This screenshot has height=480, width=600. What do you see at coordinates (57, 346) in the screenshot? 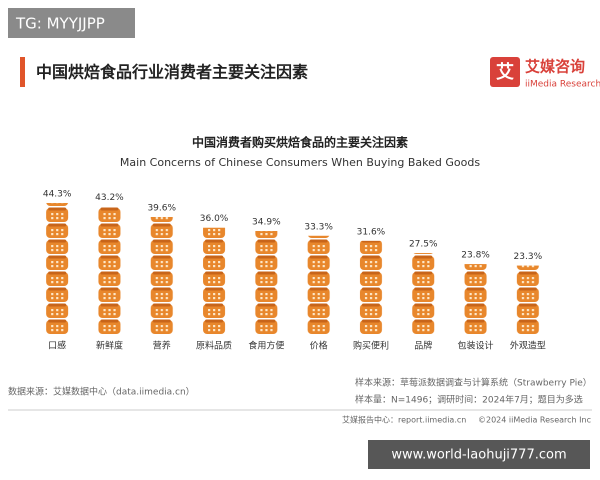
I see `category-label: 口感` at bounding box center [57, 346].